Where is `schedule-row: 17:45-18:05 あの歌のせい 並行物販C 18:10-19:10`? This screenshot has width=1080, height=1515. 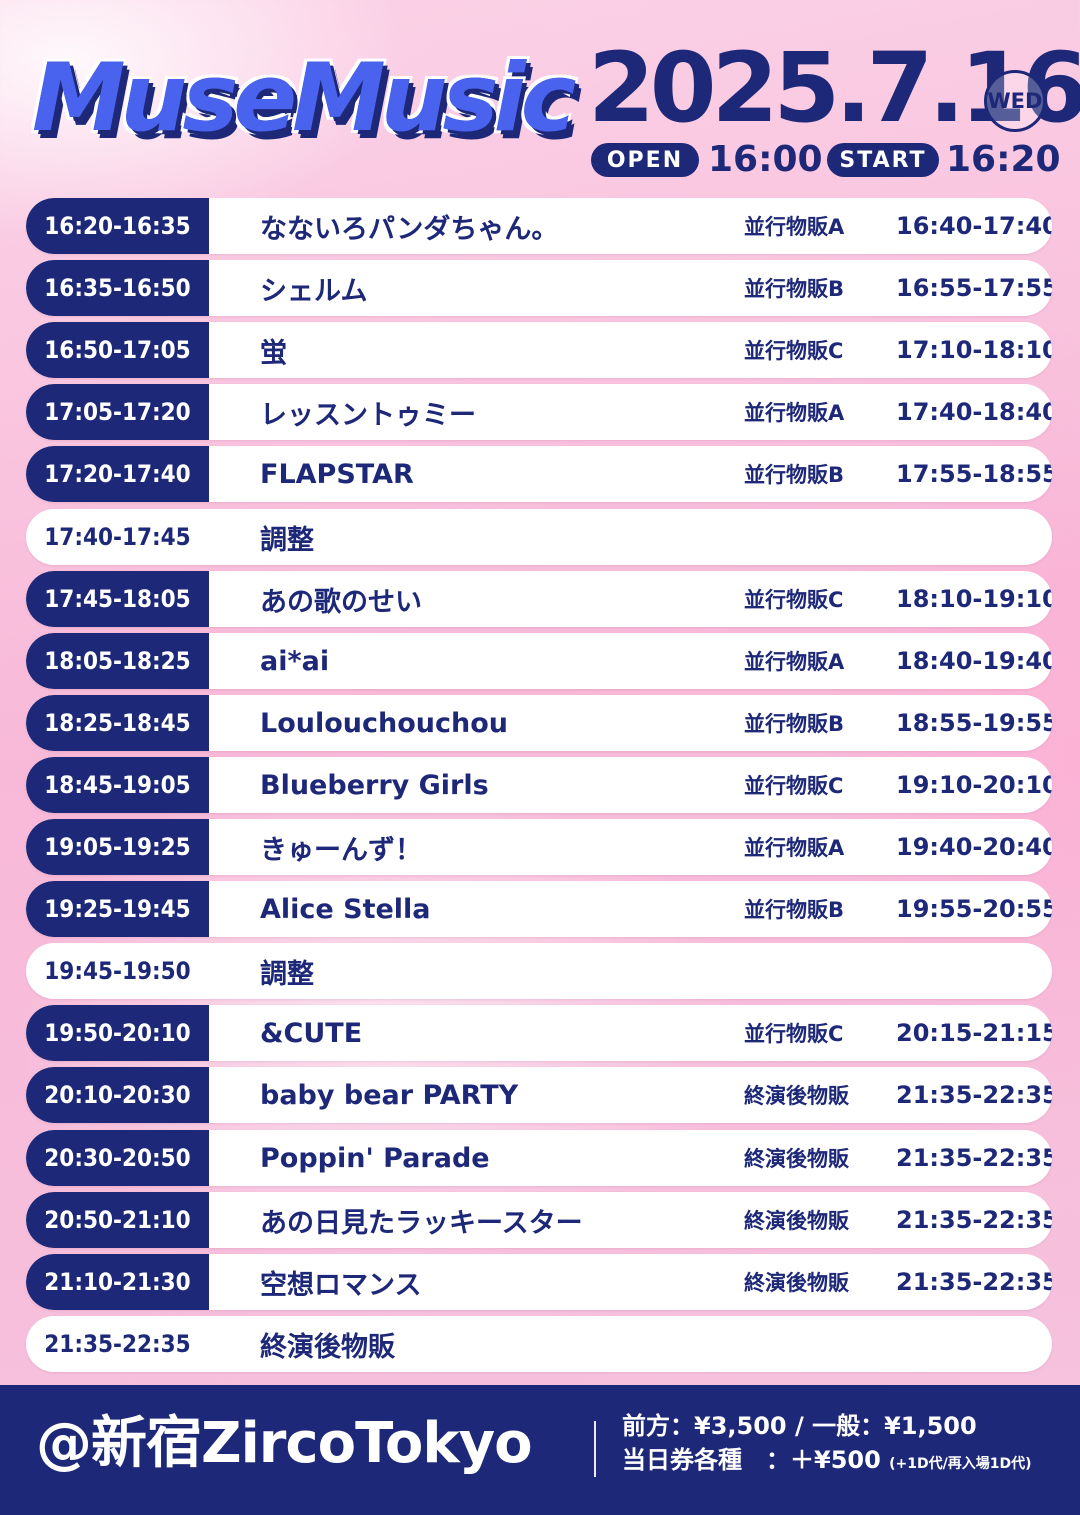 schedule-row: 17:45-18:05 あの歌のせい 並行物販C 18:10-19:10 is located at coordinates (539, 599).